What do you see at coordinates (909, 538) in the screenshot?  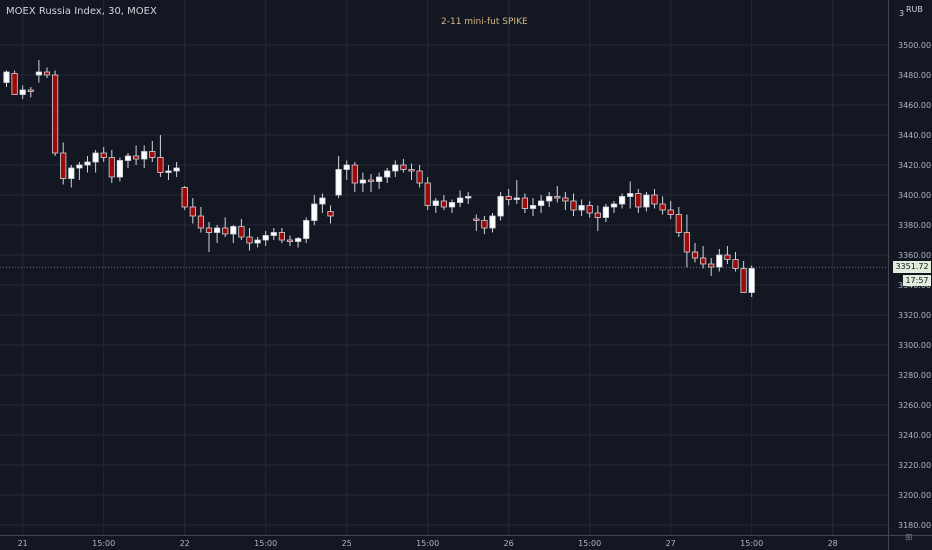 I see `tradingview-logo-icon: ⊞` at bounding box center [909, 538].